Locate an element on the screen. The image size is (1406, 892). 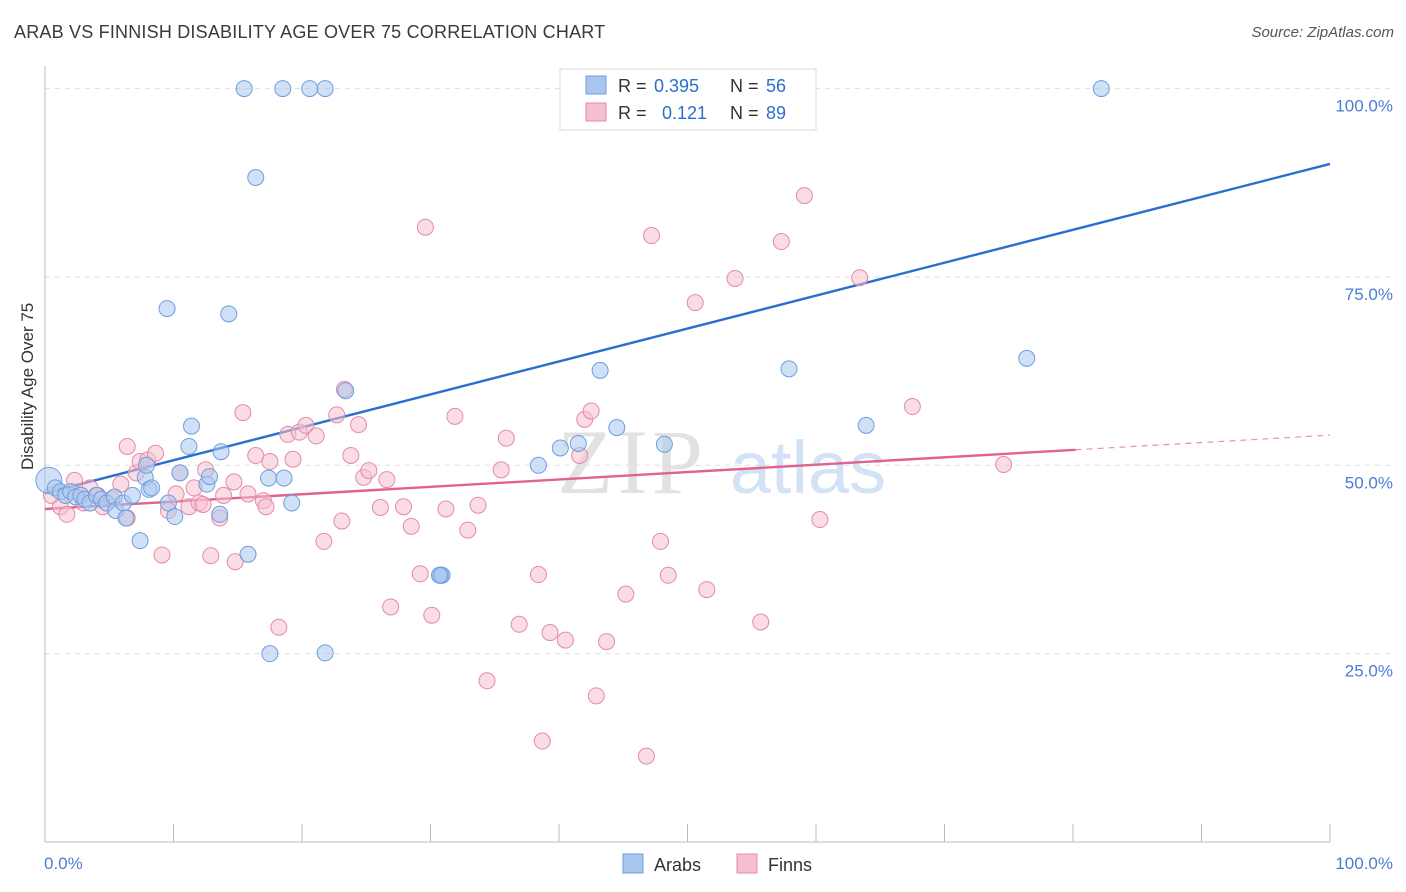
arabs-legend-swatch is located at coordinates (596, 85).